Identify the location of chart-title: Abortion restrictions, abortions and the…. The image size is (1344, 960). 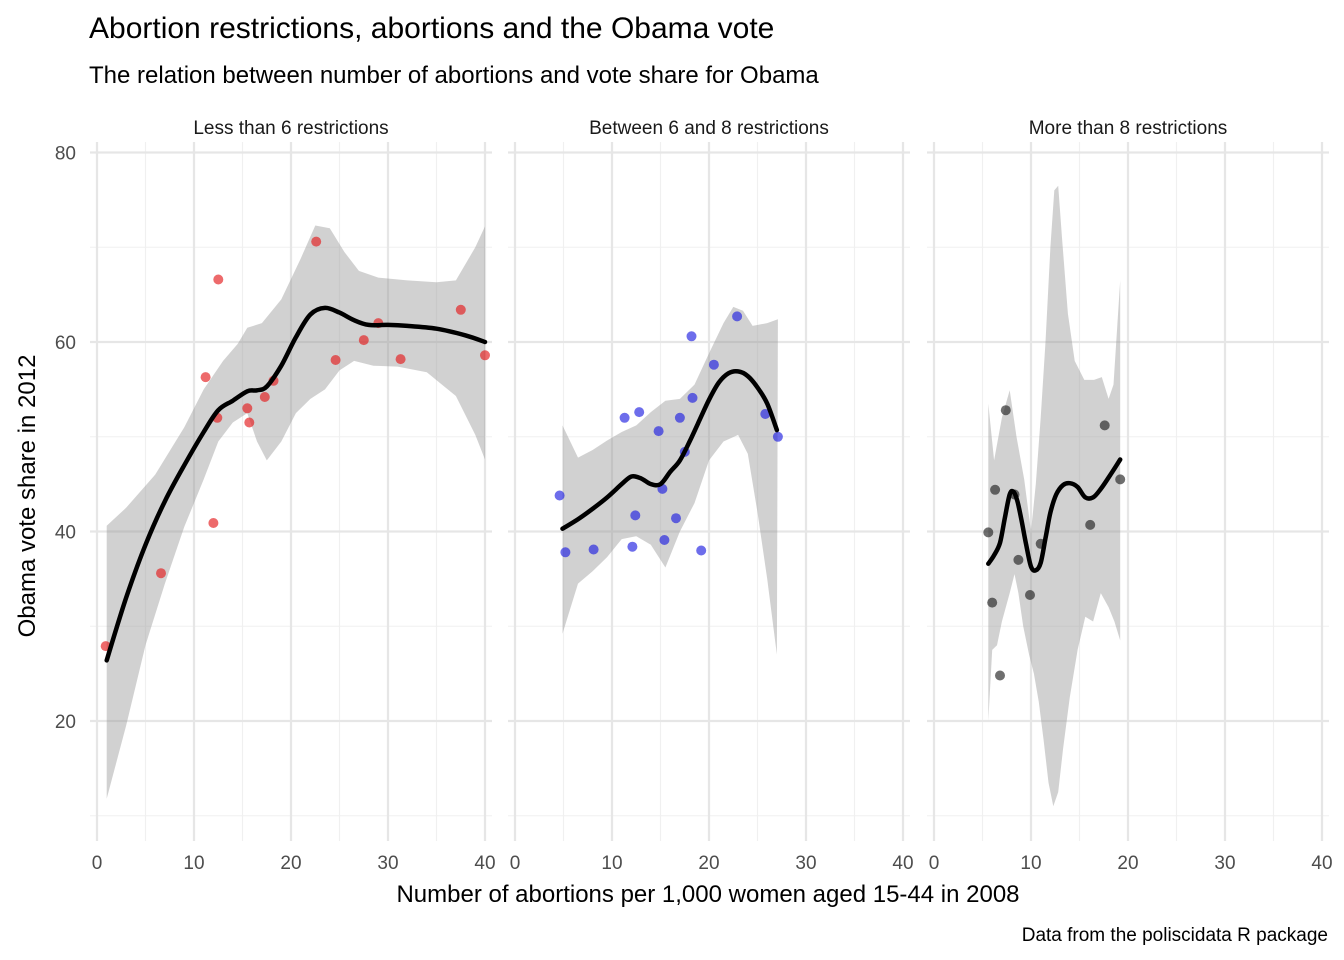
(431, 28).